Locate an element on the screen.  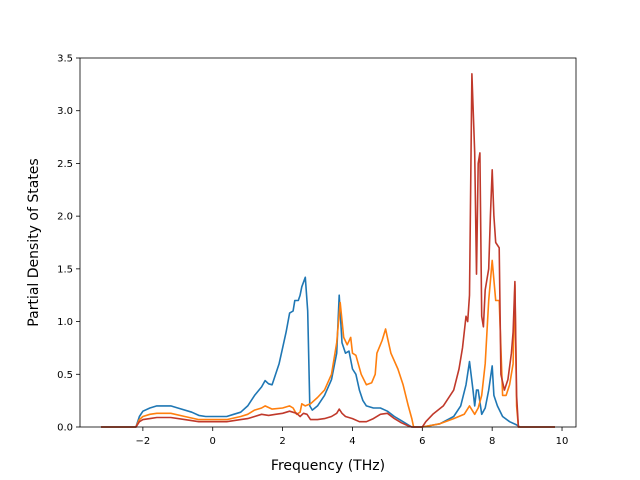
x-tick-label: 4 is located at coordinates (352, 441).